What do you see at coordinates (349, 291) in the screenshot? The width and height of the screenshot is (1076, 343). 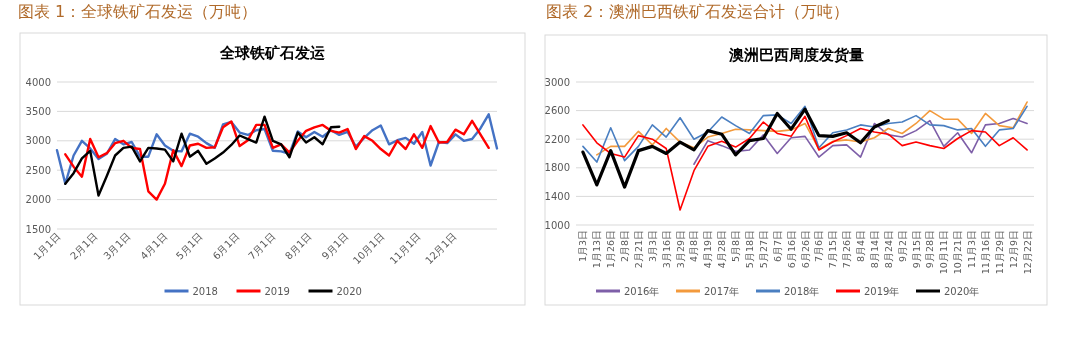 I see `legend-label: 2020` at bounding box center [349, 291].